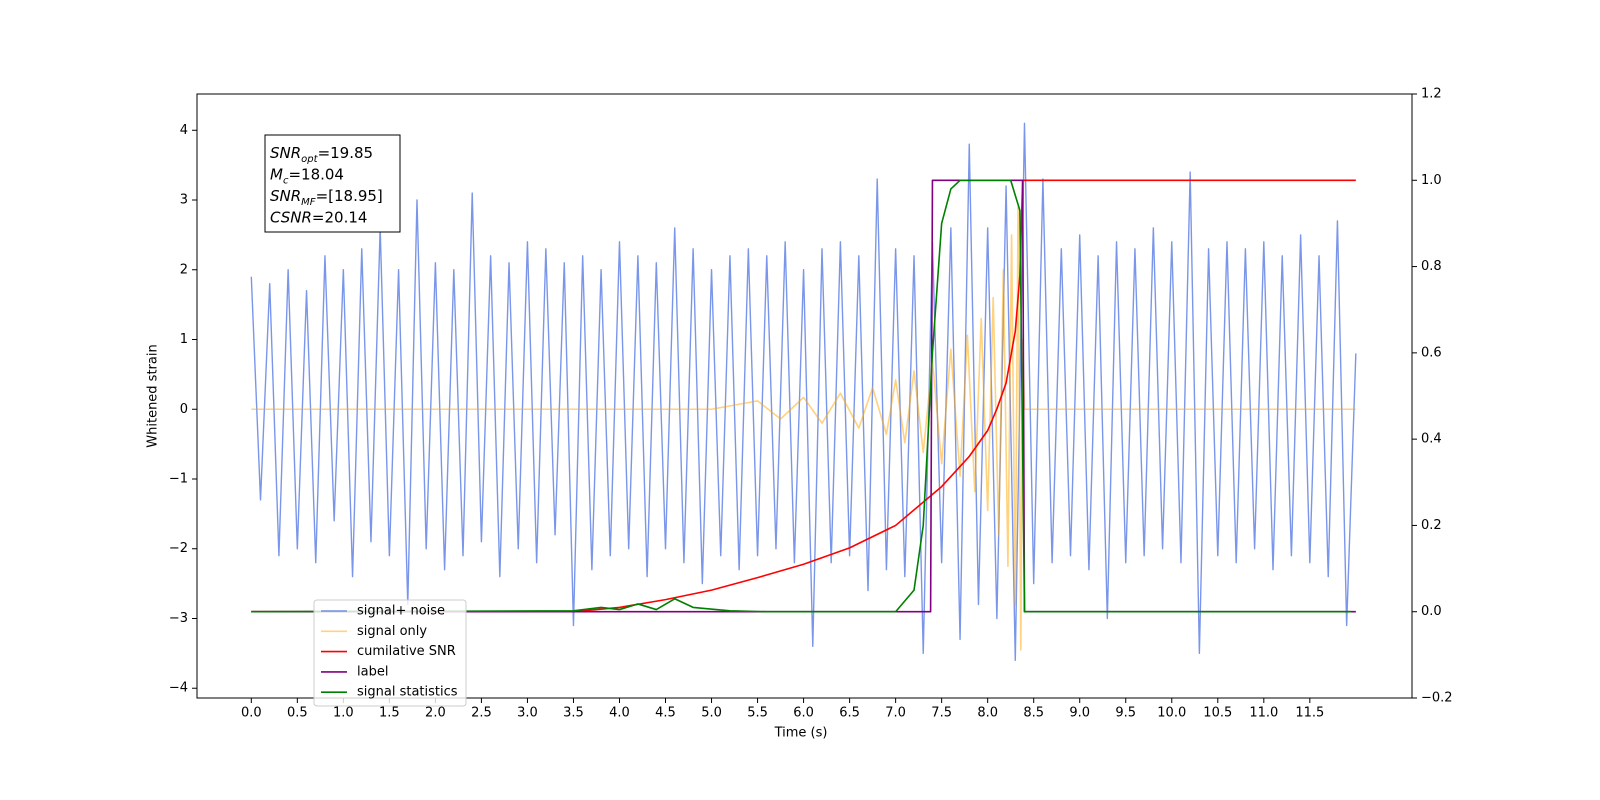  What do you see at coordinates (316, 174) in the screenshot?
I see `annotation-text: =18.04` at bounding box center [316, 174].